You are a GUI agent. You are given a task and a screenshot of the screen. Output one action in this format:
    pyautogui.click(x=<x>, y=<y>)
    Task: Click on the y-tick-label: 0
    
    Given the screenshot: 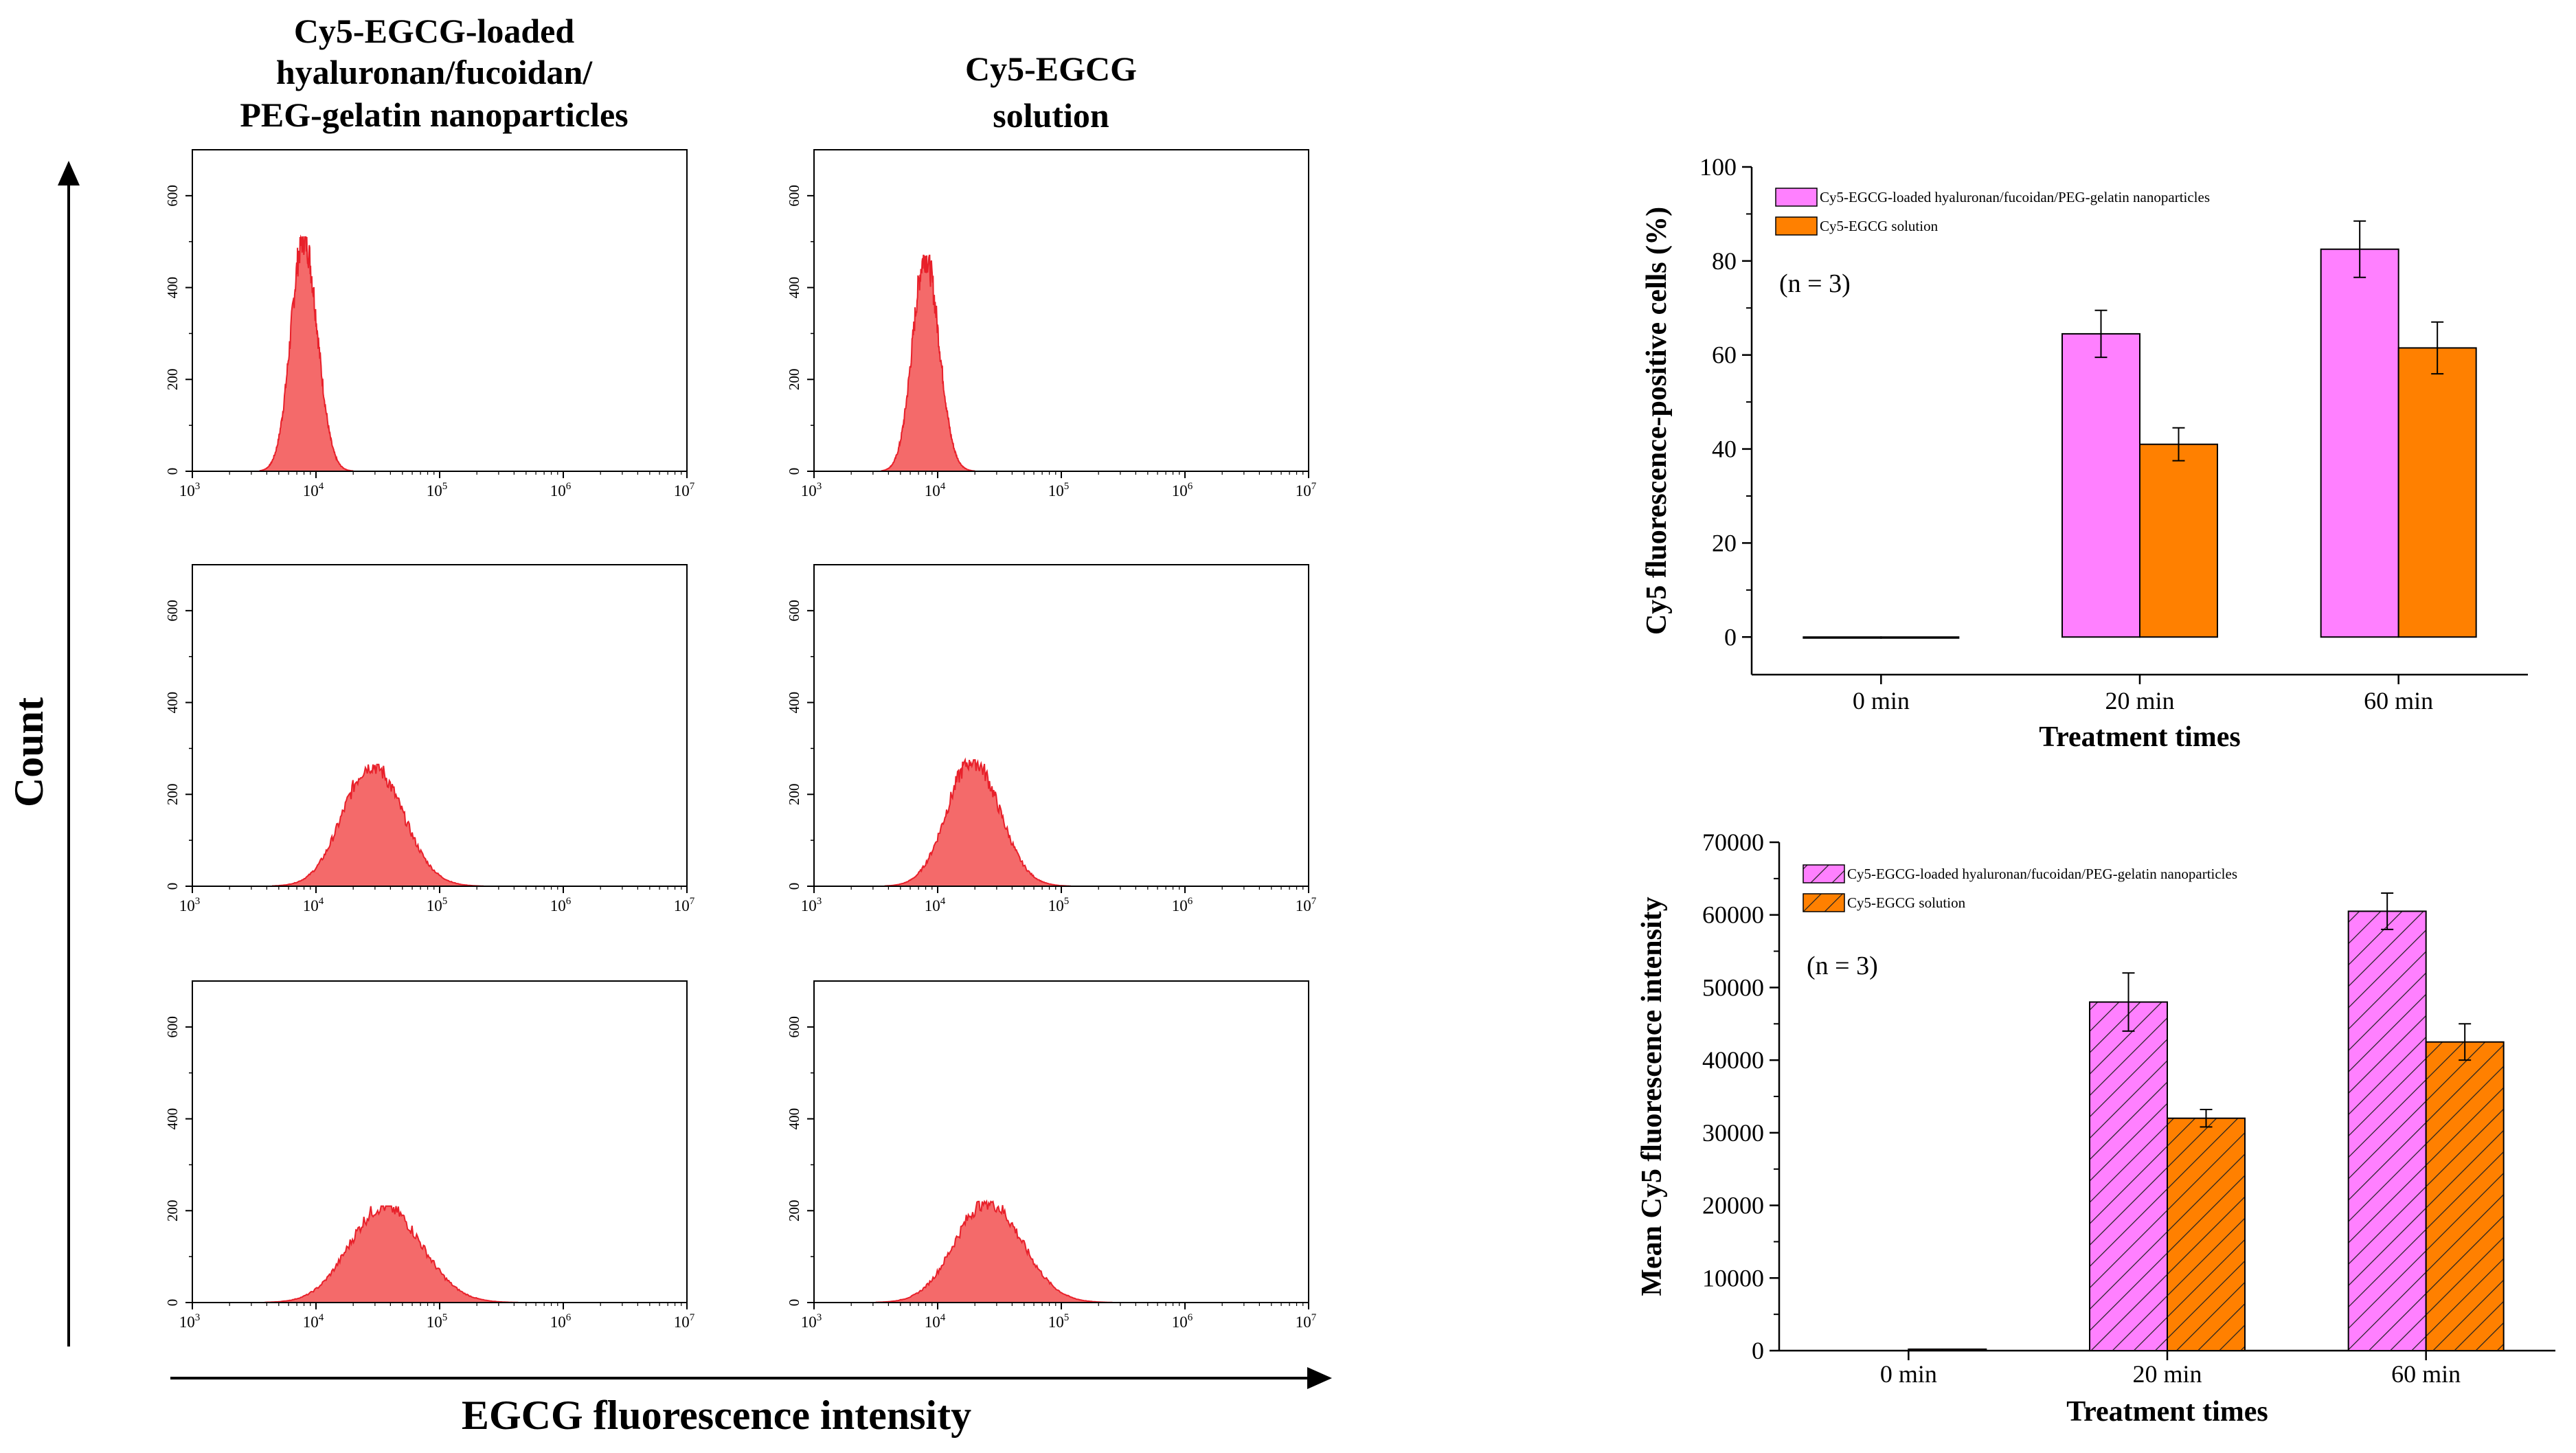 What is the action you would take?
    pyautogui.click(x=1758, y=1350)
    